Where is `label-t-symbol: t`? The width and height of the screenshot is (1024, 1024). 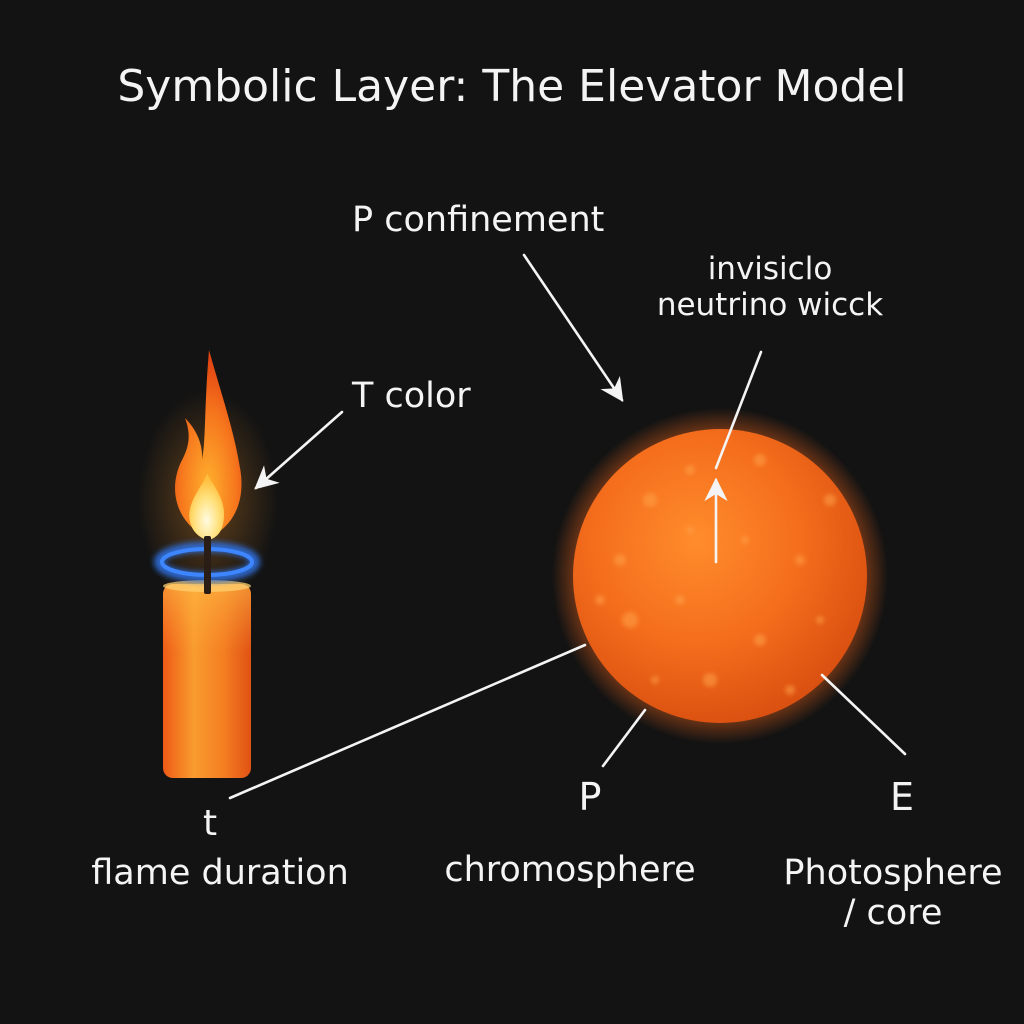 label-t-symbol: t is located at coordinates (210, 823).